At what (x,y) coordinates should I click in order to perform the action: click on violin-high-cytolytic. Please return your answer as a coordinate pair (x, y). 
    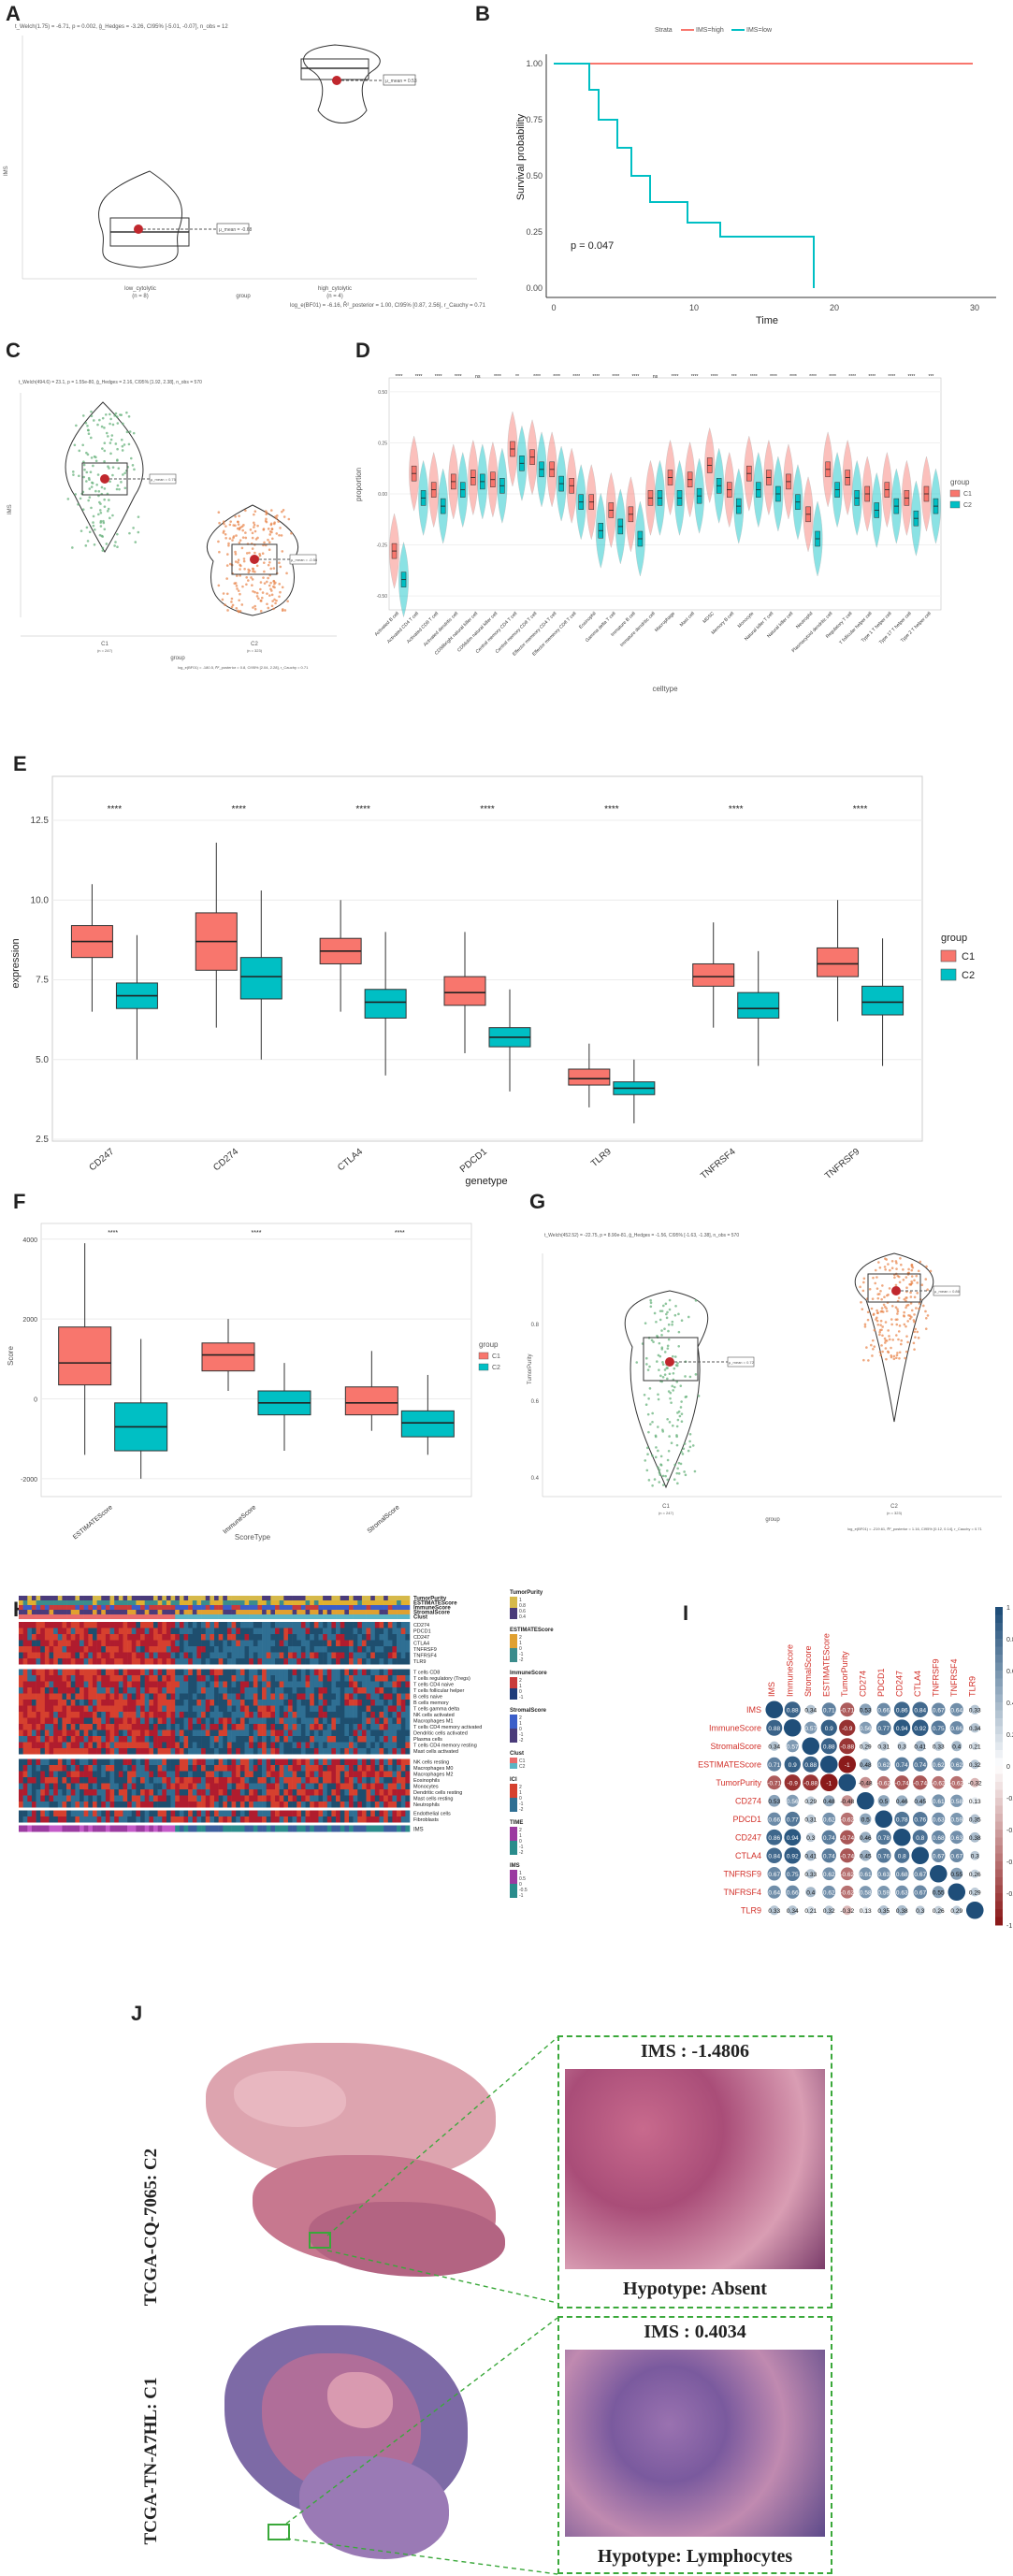
    Looking at the image, I should click on (342, 83).